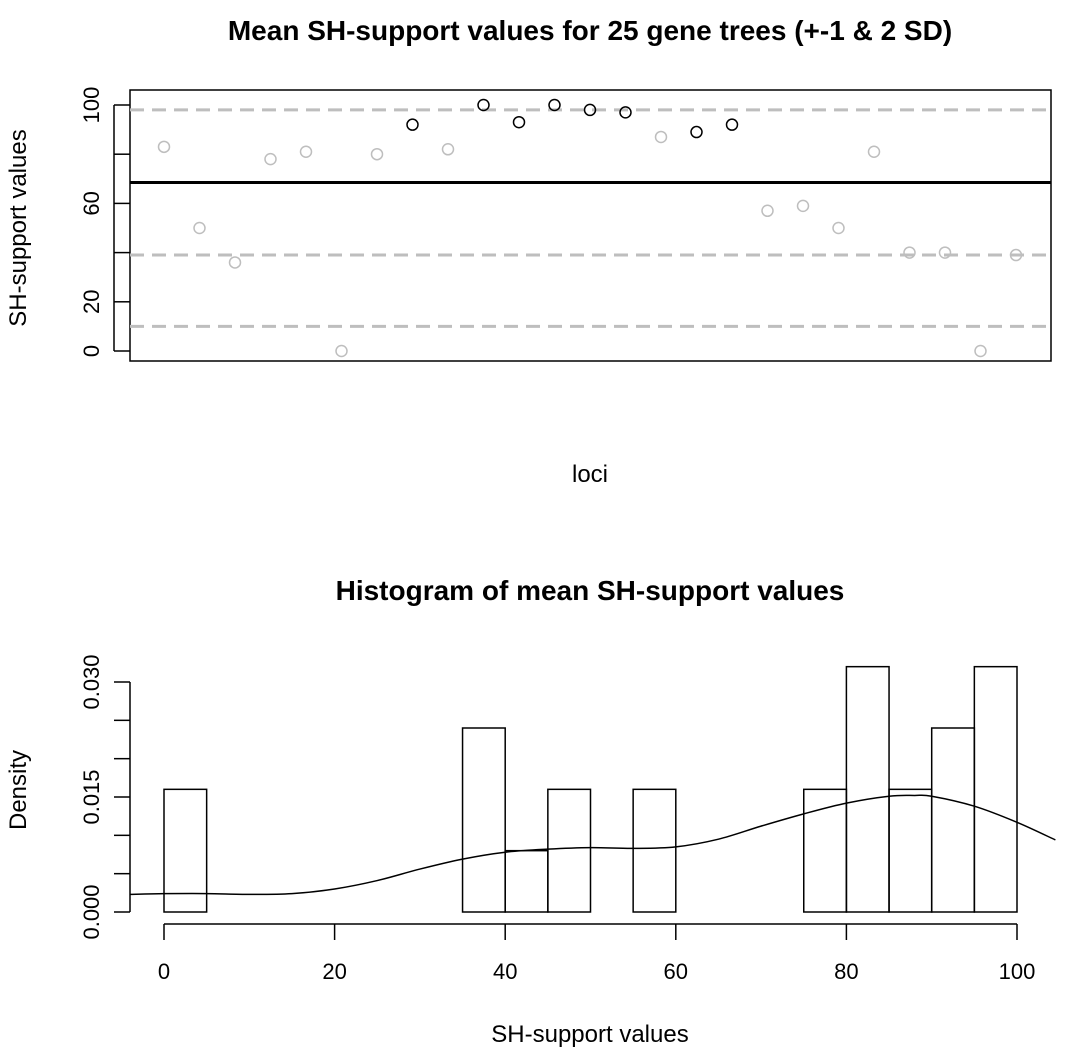 The width and height of the screenshot is (1069, 1058). I want to click on histogram-x-tick-label: 40, so click(505, 971).